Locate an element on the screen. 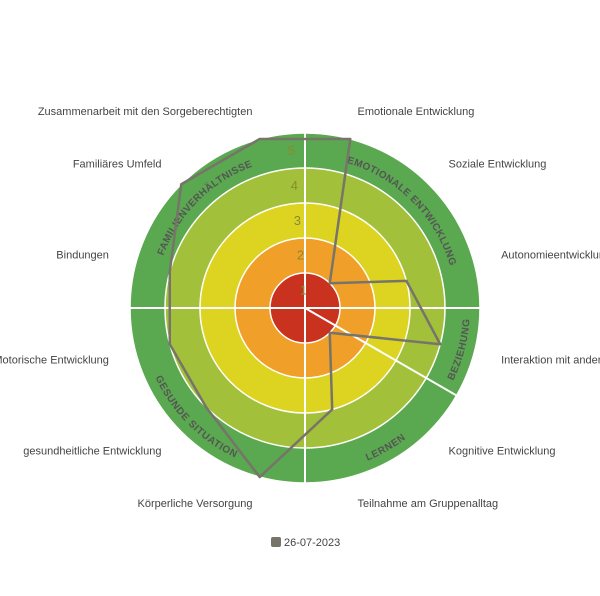 The width and height of the screenshot is (600, 596). legend-swatch is located at coordinates (276, 542).